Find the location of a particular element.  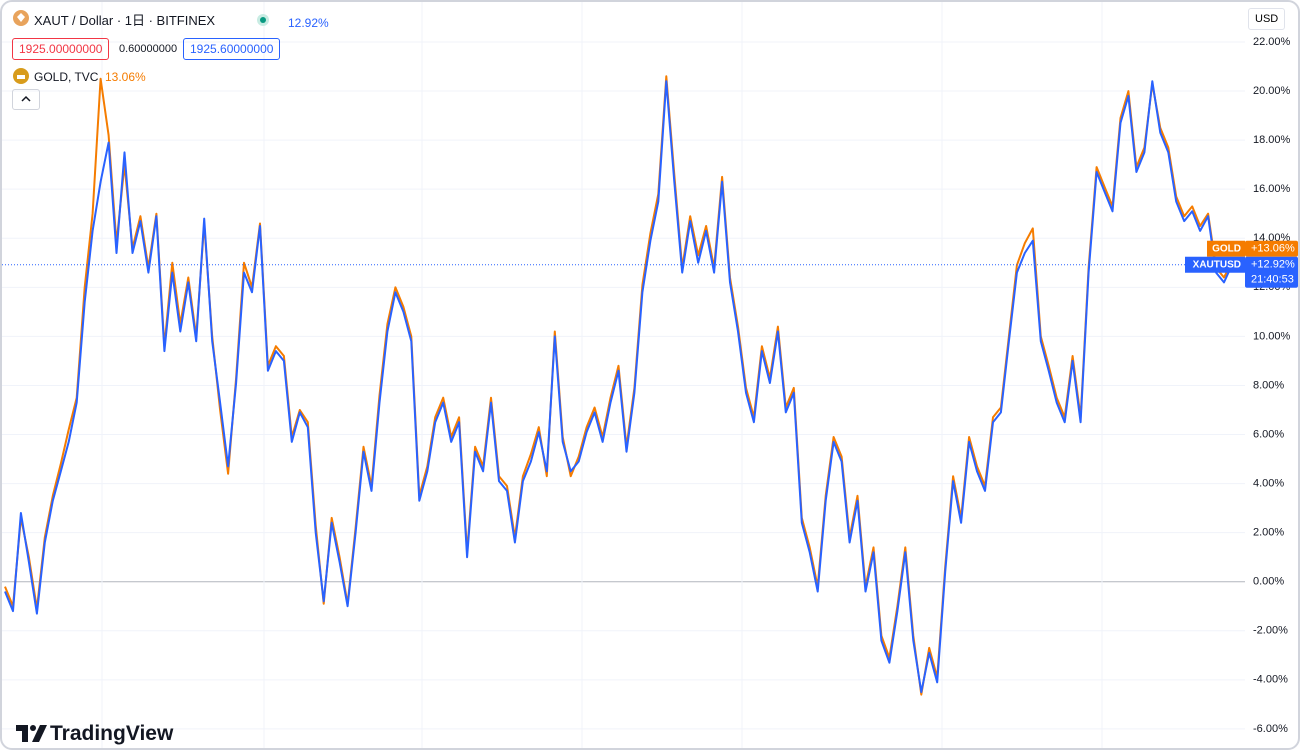

y-tick-label: -2.00% is located at coordinates (1270, 631).